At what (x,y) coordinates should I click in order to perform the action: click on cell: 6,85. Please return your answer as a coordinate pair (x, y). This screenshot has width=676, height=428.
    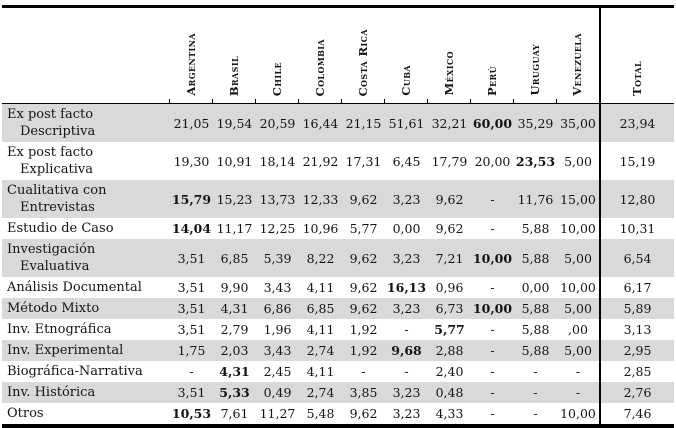
    Looking at the image, I should click on (320, 308).